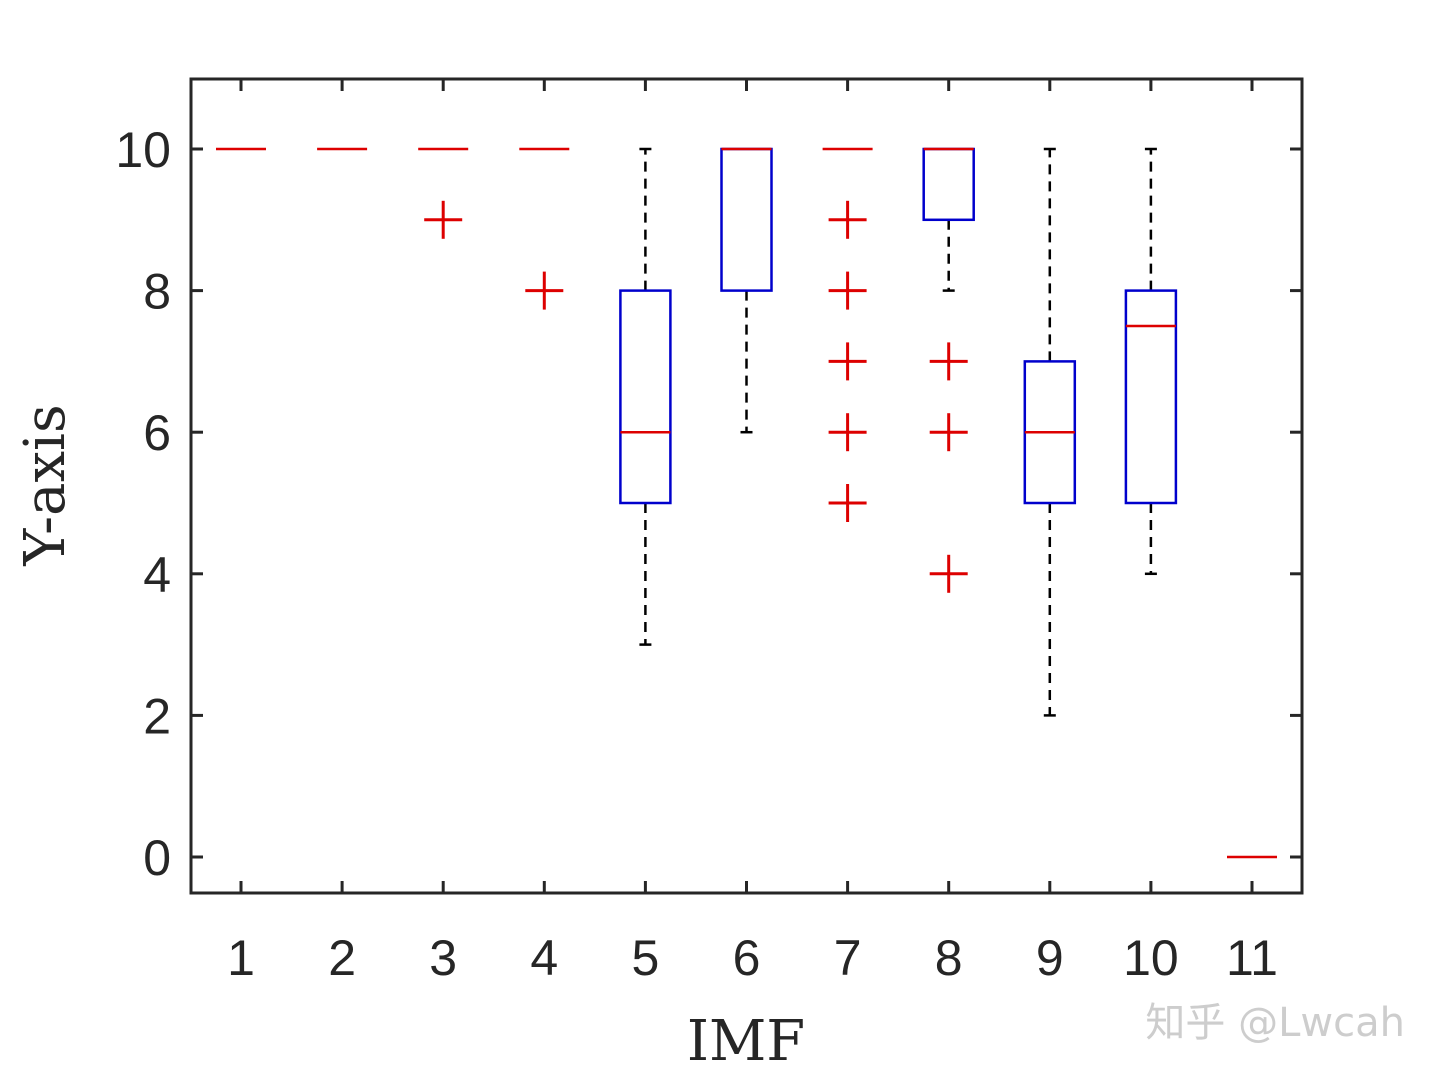 The width and height of the screenshot is (1440, 1080). What do you see at coordinates (746, 1041) in the screenshot?
I see `x-axis-title: IMF` at bounding box center [746, 1041].